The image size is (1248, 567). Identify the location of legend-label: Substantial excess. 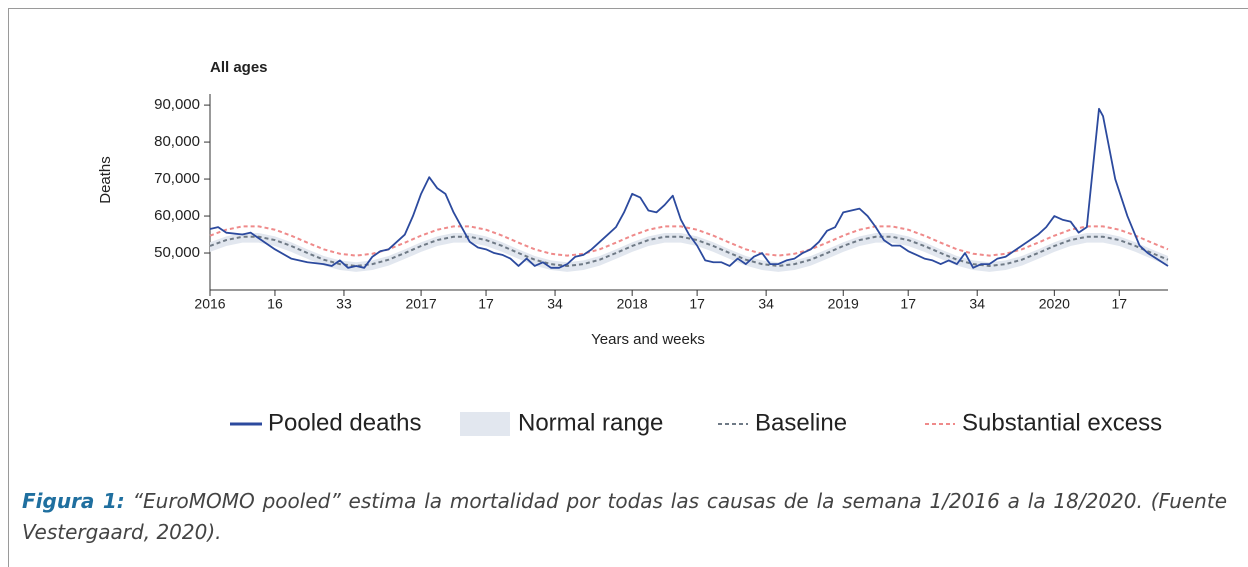
(1062, 422).